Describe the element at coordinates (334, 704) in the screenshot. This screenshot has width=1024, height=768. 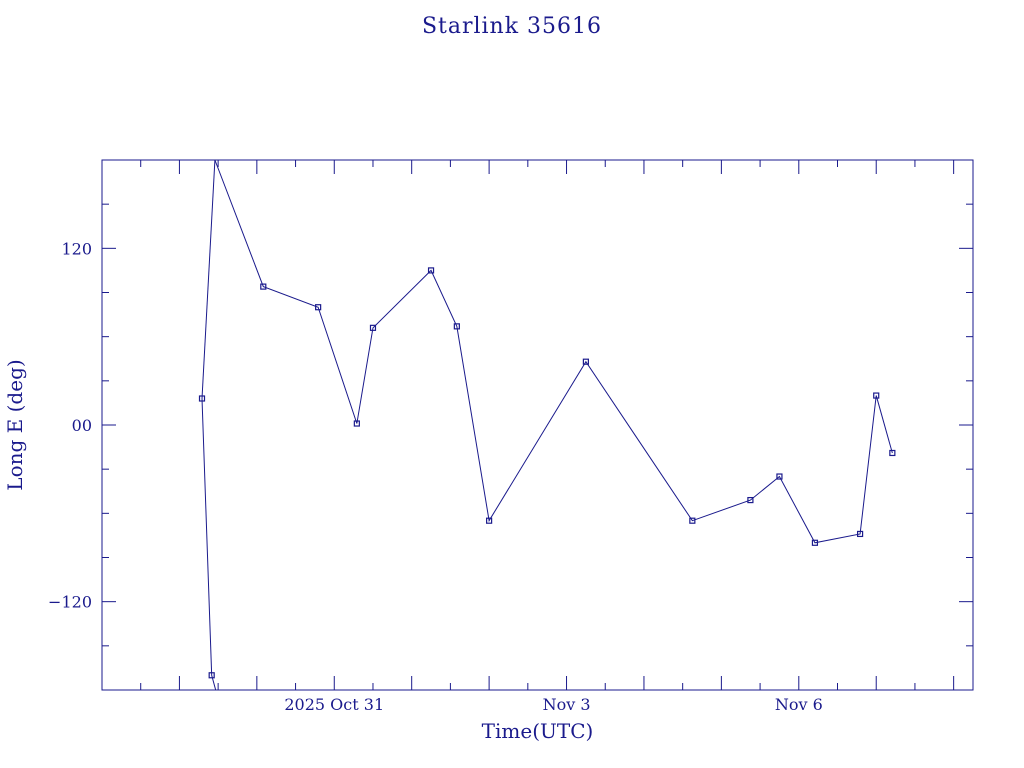
I see `x-tick-label: 2025 Oct 31` at that location.